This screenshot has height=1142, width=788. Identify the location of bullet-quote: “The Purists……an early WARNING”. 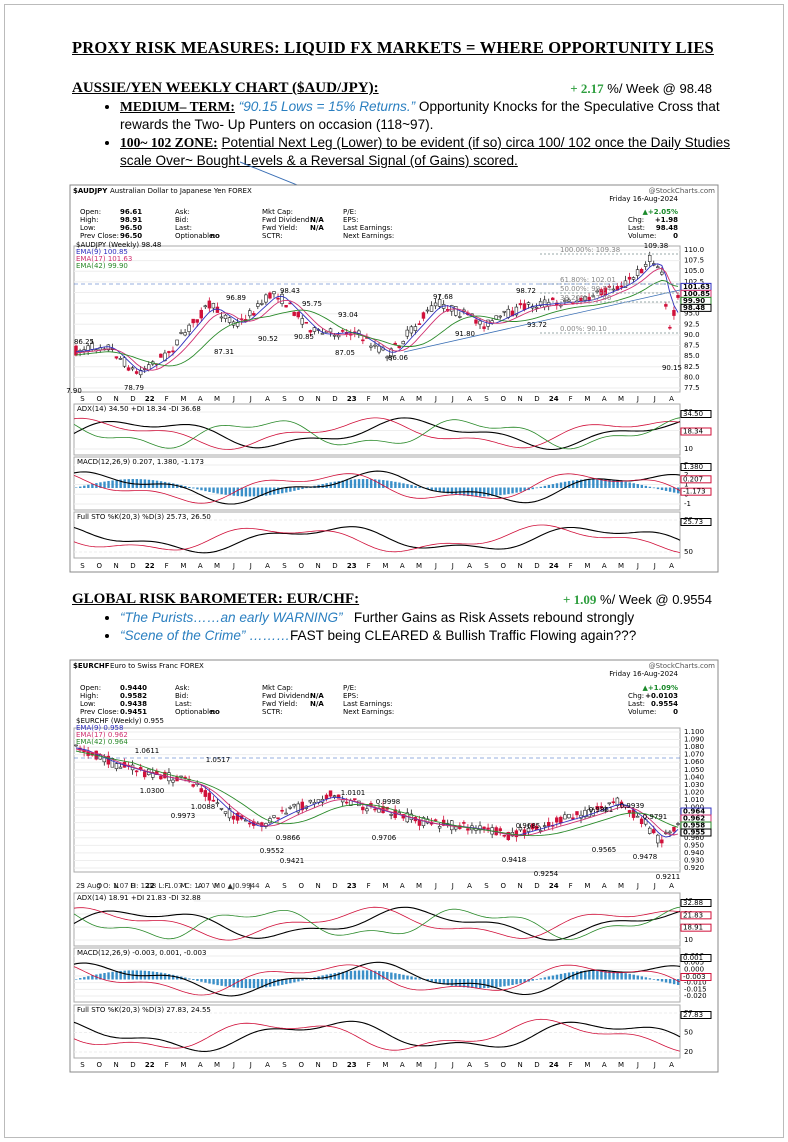
(231, 617).